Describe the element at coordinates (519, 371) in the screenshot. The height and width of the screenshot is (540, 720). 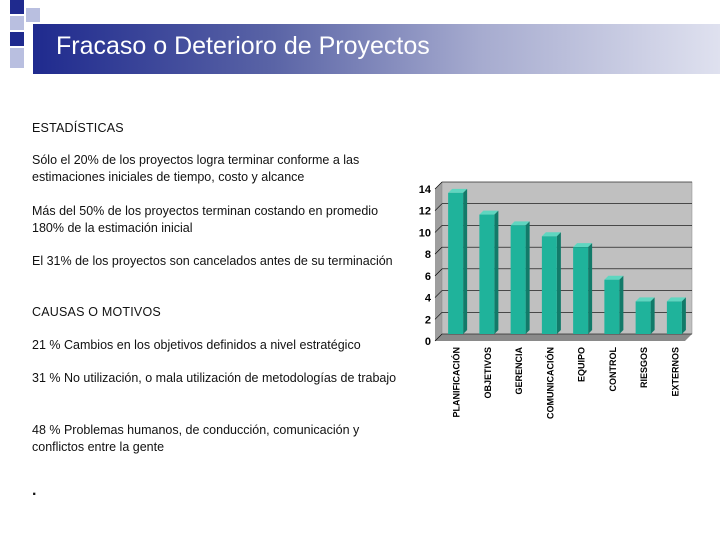
I see `x-tick-label: GERENCIA` at that location.